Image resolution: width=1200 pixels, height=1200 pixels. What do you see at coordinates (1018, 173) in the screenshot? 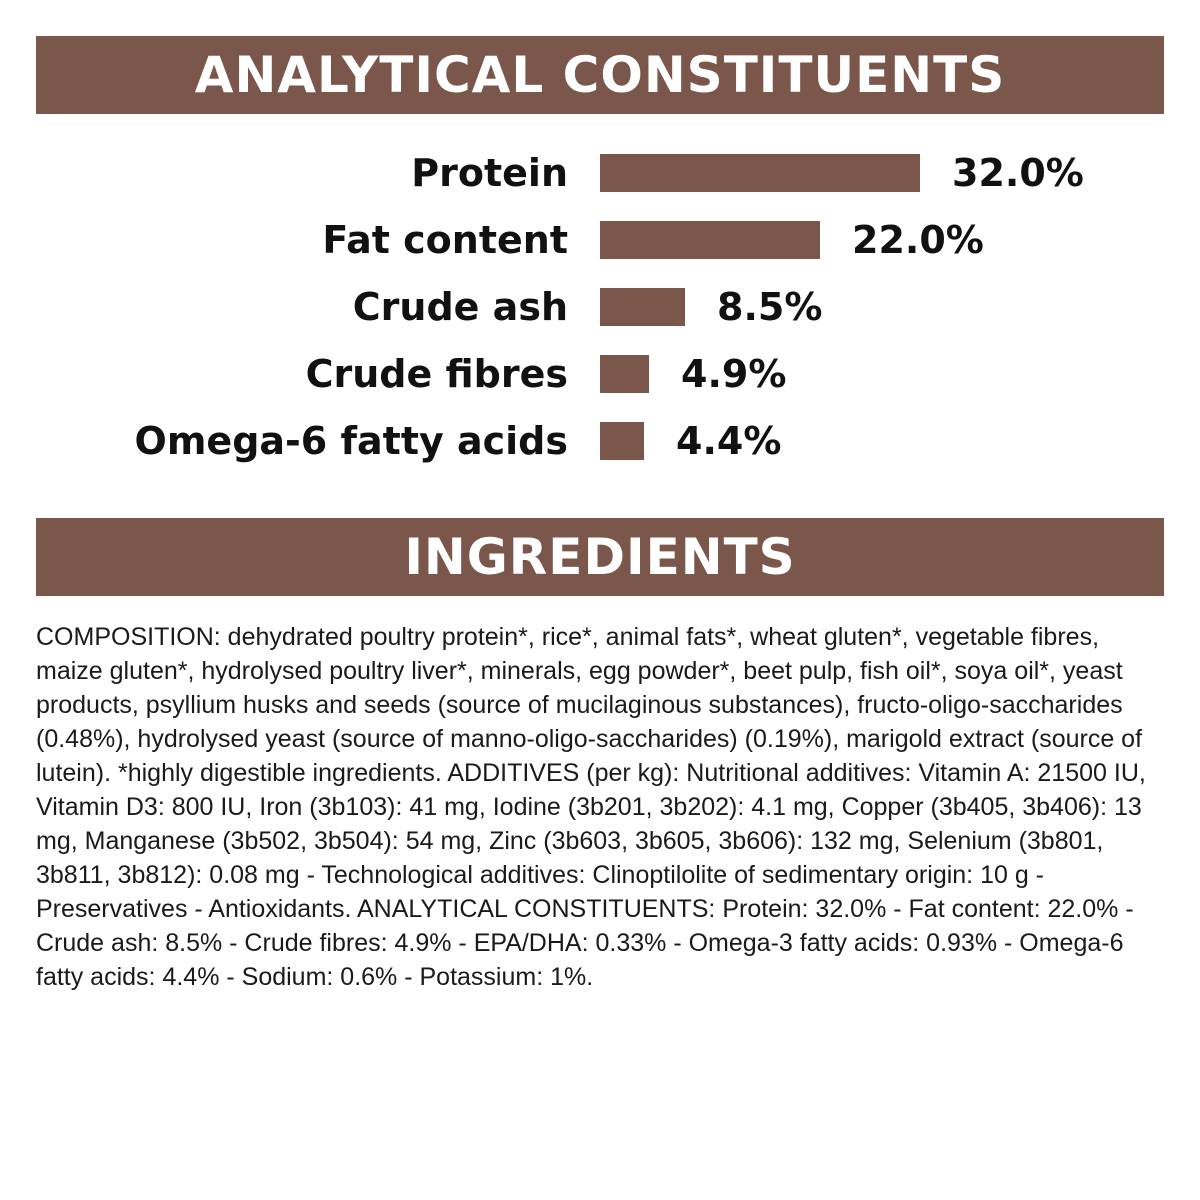
I see `value-label: 32.0%` at bounding box center [1018, 173].